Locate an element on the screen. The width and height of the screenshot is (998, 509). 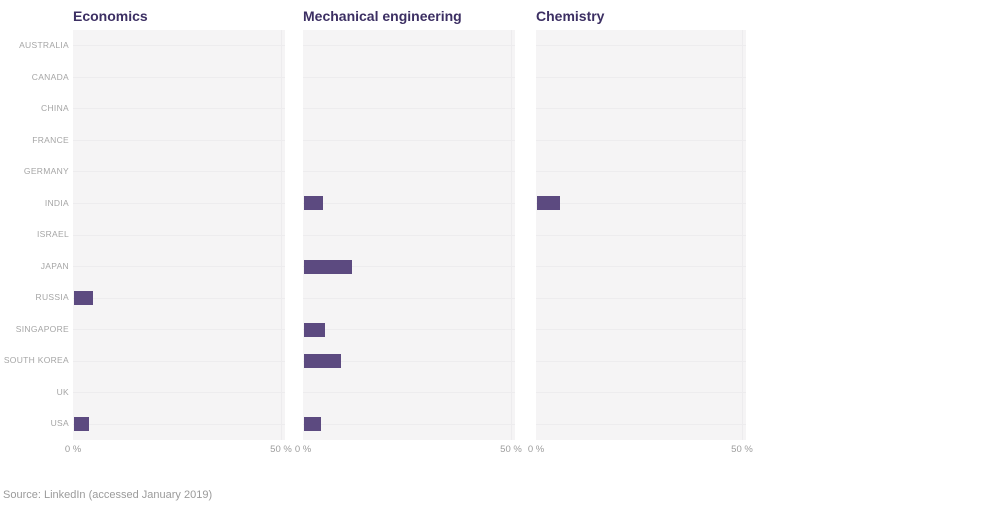
bar-south-korea is located at coordinates (323, 361).